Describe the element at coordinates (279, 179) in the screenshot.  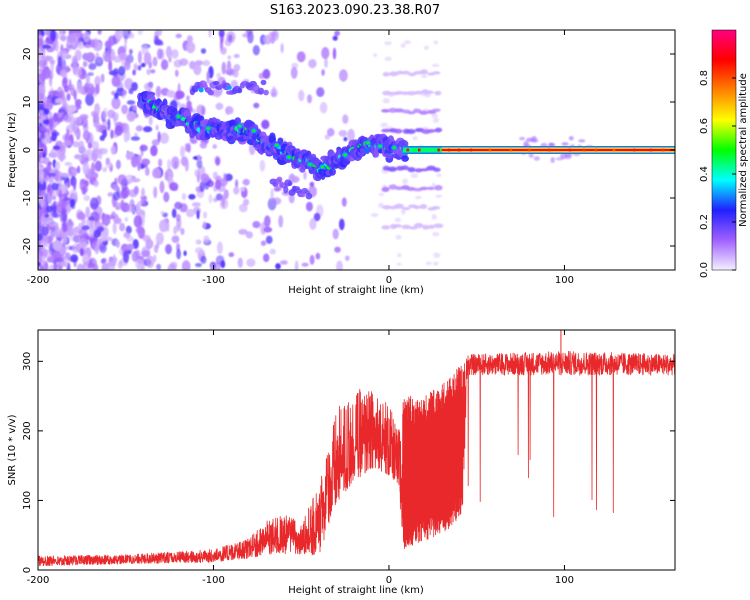
I see `ridge-branch-blob` at that location.